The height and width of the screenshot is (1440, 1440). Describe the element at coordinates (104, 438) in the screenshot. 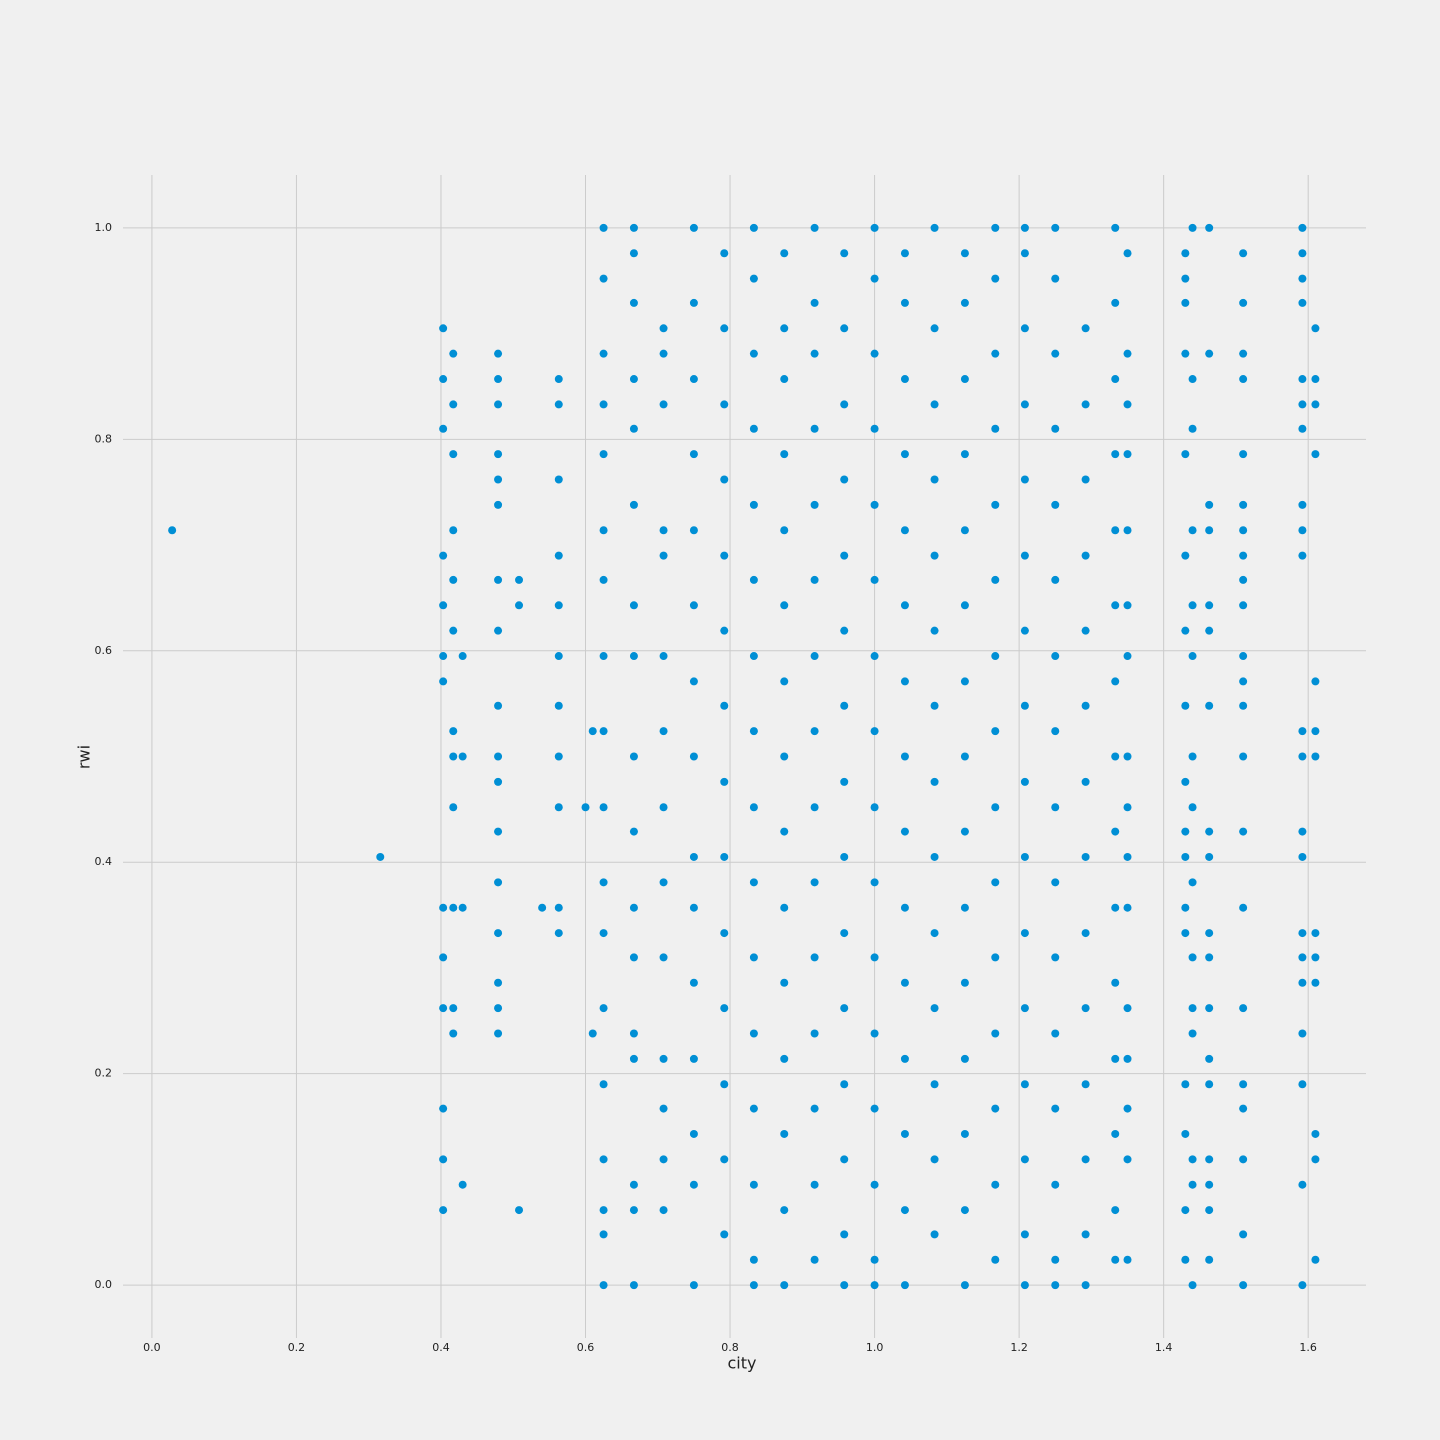

I see `y-tick-label: 0.8` at that location.